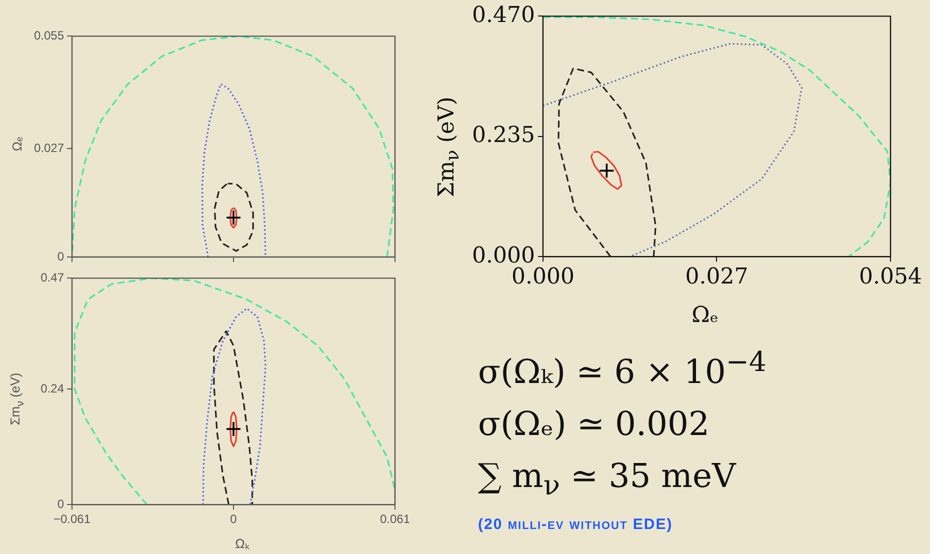 Image resolution: width=930 pixels, height=554 pixels. Describe the element at coordinates (52, 277) in the screenshot. I see `y-tick-label: 0.47` at that location.